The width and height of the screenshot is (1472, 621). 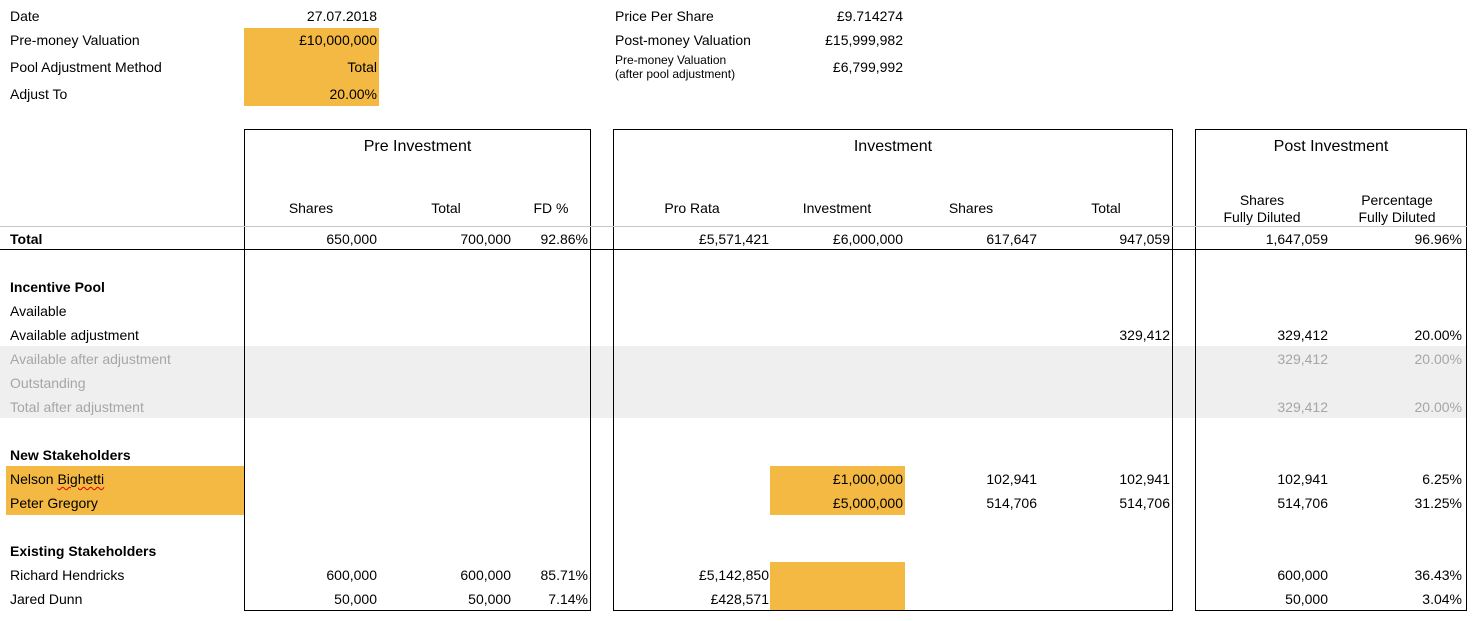 I want to click on total-inv-shares: 617,647, so click(x=1011, y=239).